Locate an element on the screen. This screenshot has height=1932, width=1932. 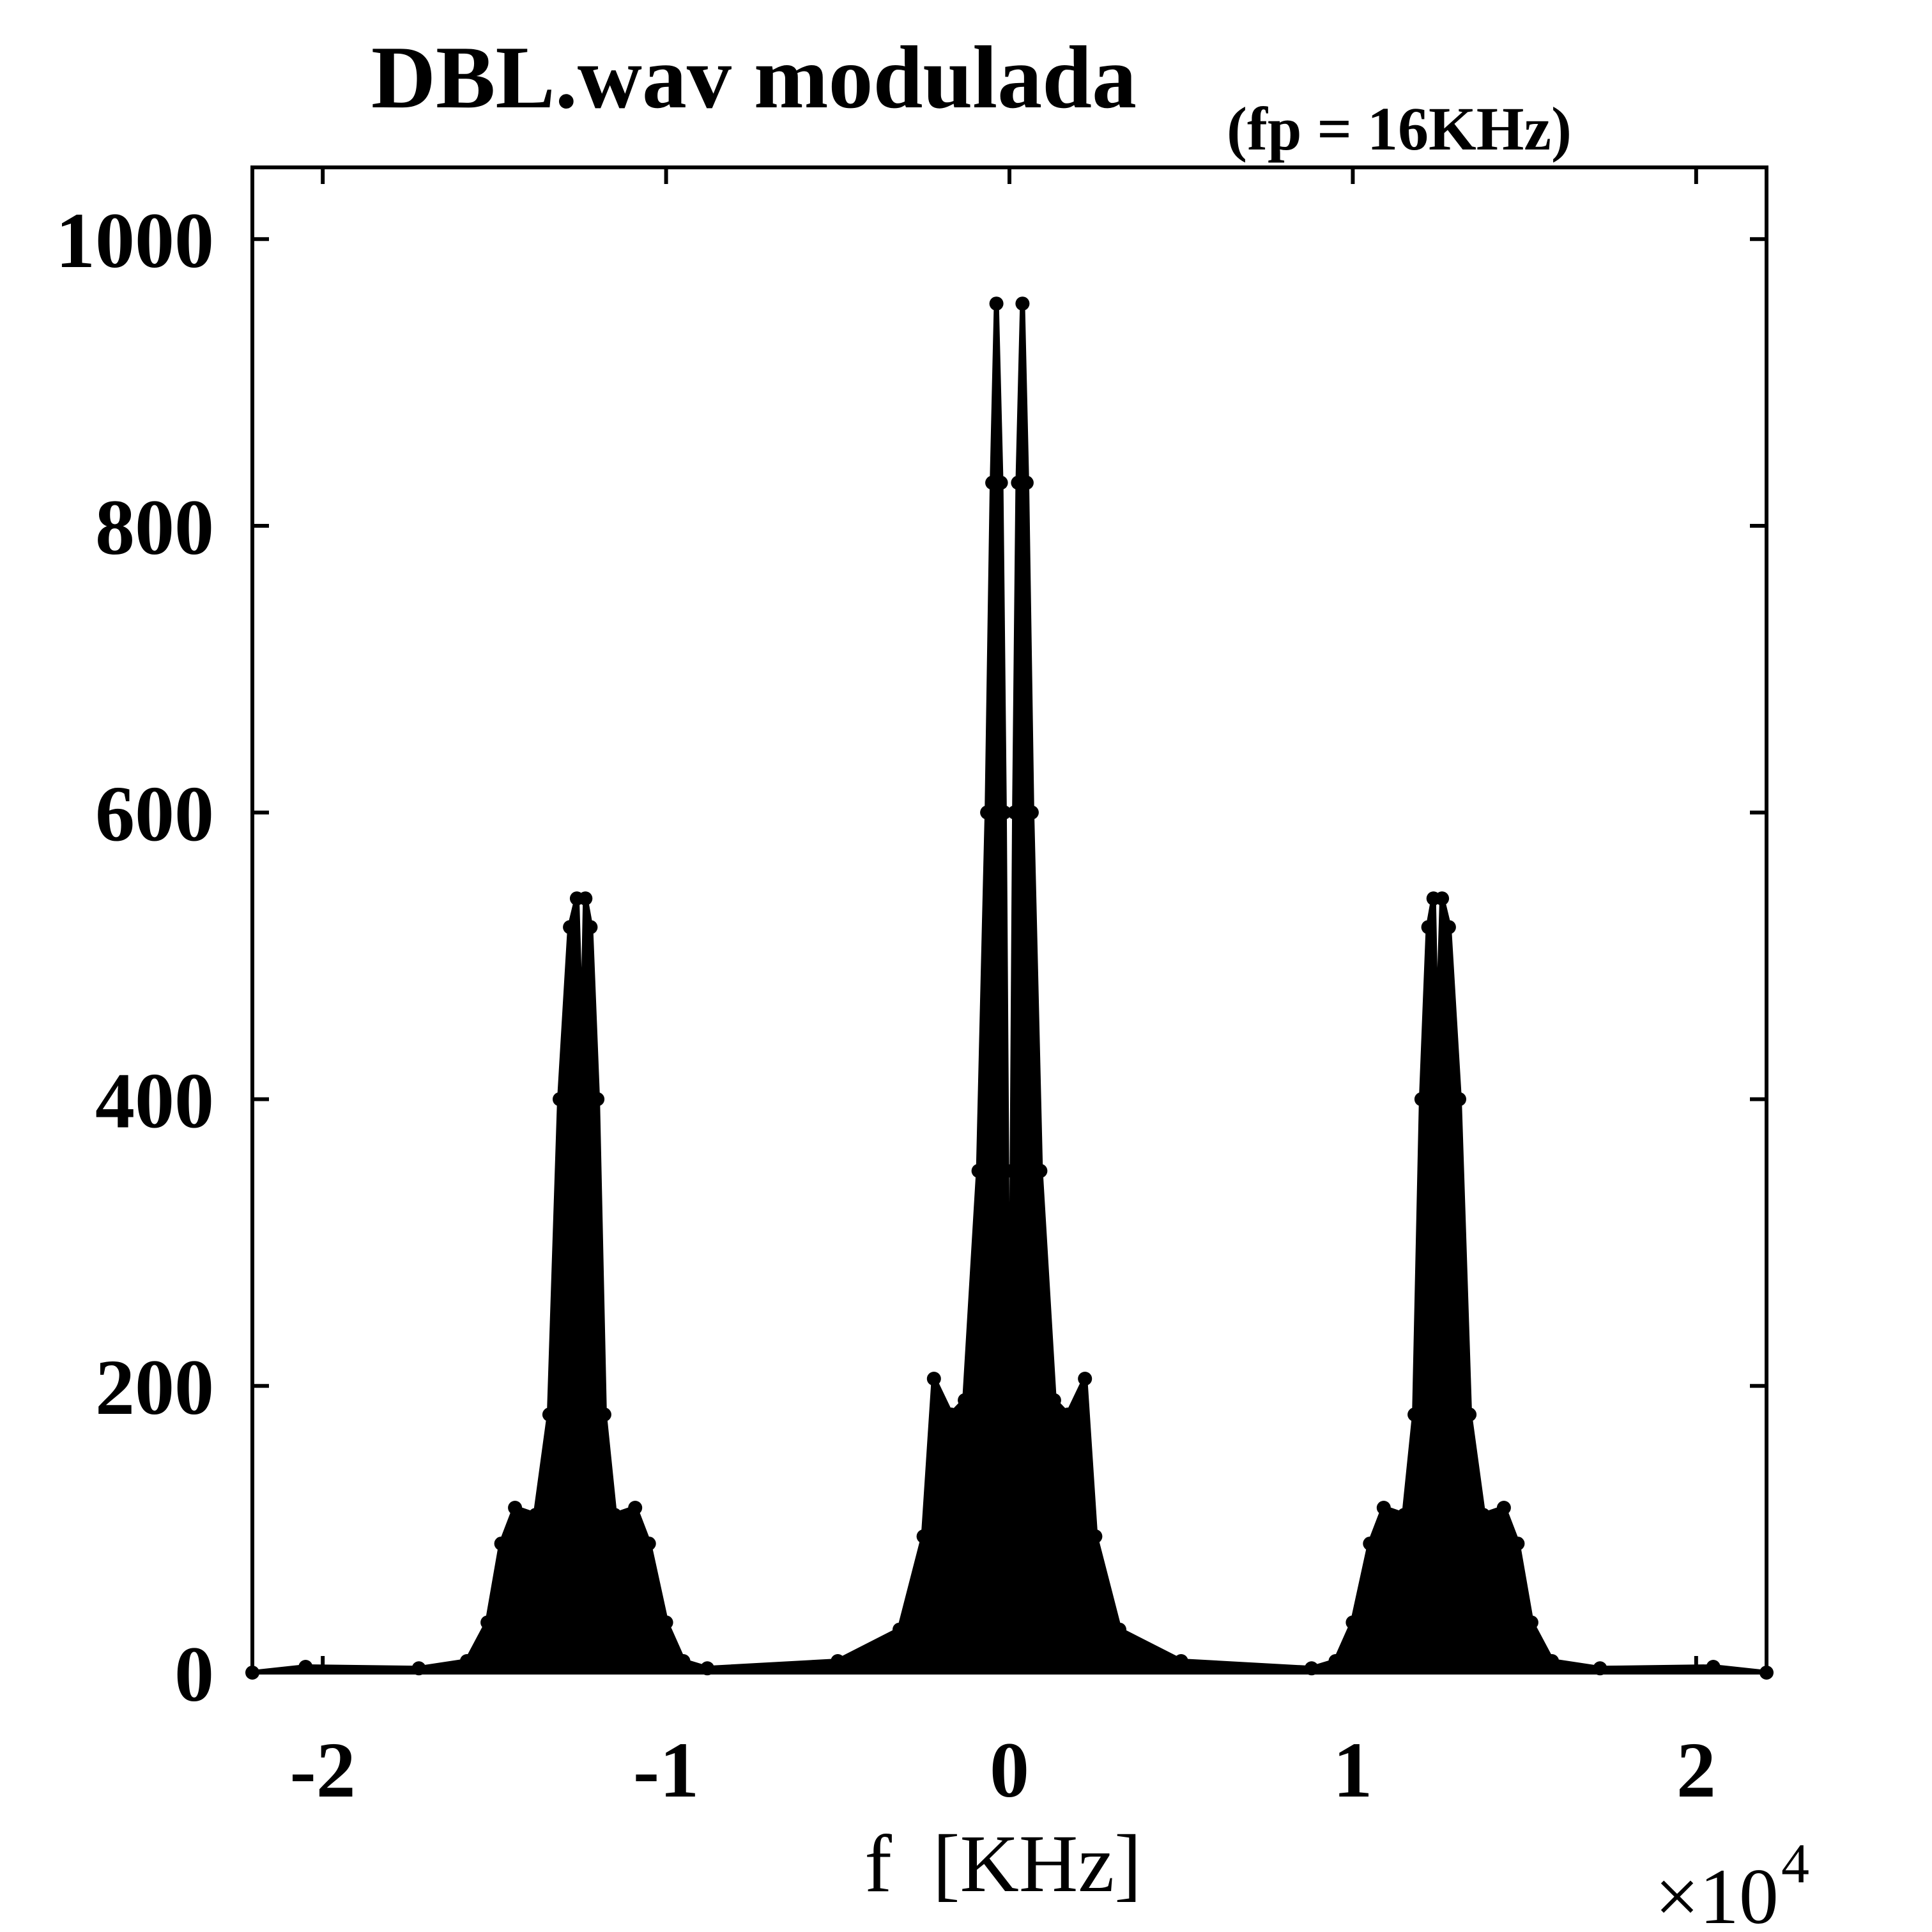
y-tick-label: 800 is located at coordinates (154, 527).